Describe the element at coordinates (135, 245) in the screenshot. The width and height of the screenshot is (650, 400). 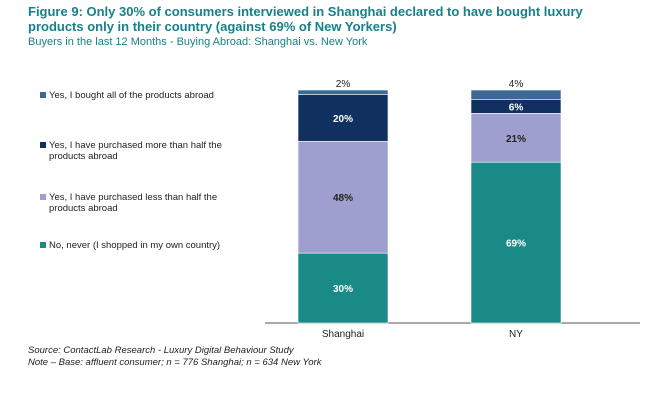
I see `legend-label: No, never (I shopped in my own country)` at that location.